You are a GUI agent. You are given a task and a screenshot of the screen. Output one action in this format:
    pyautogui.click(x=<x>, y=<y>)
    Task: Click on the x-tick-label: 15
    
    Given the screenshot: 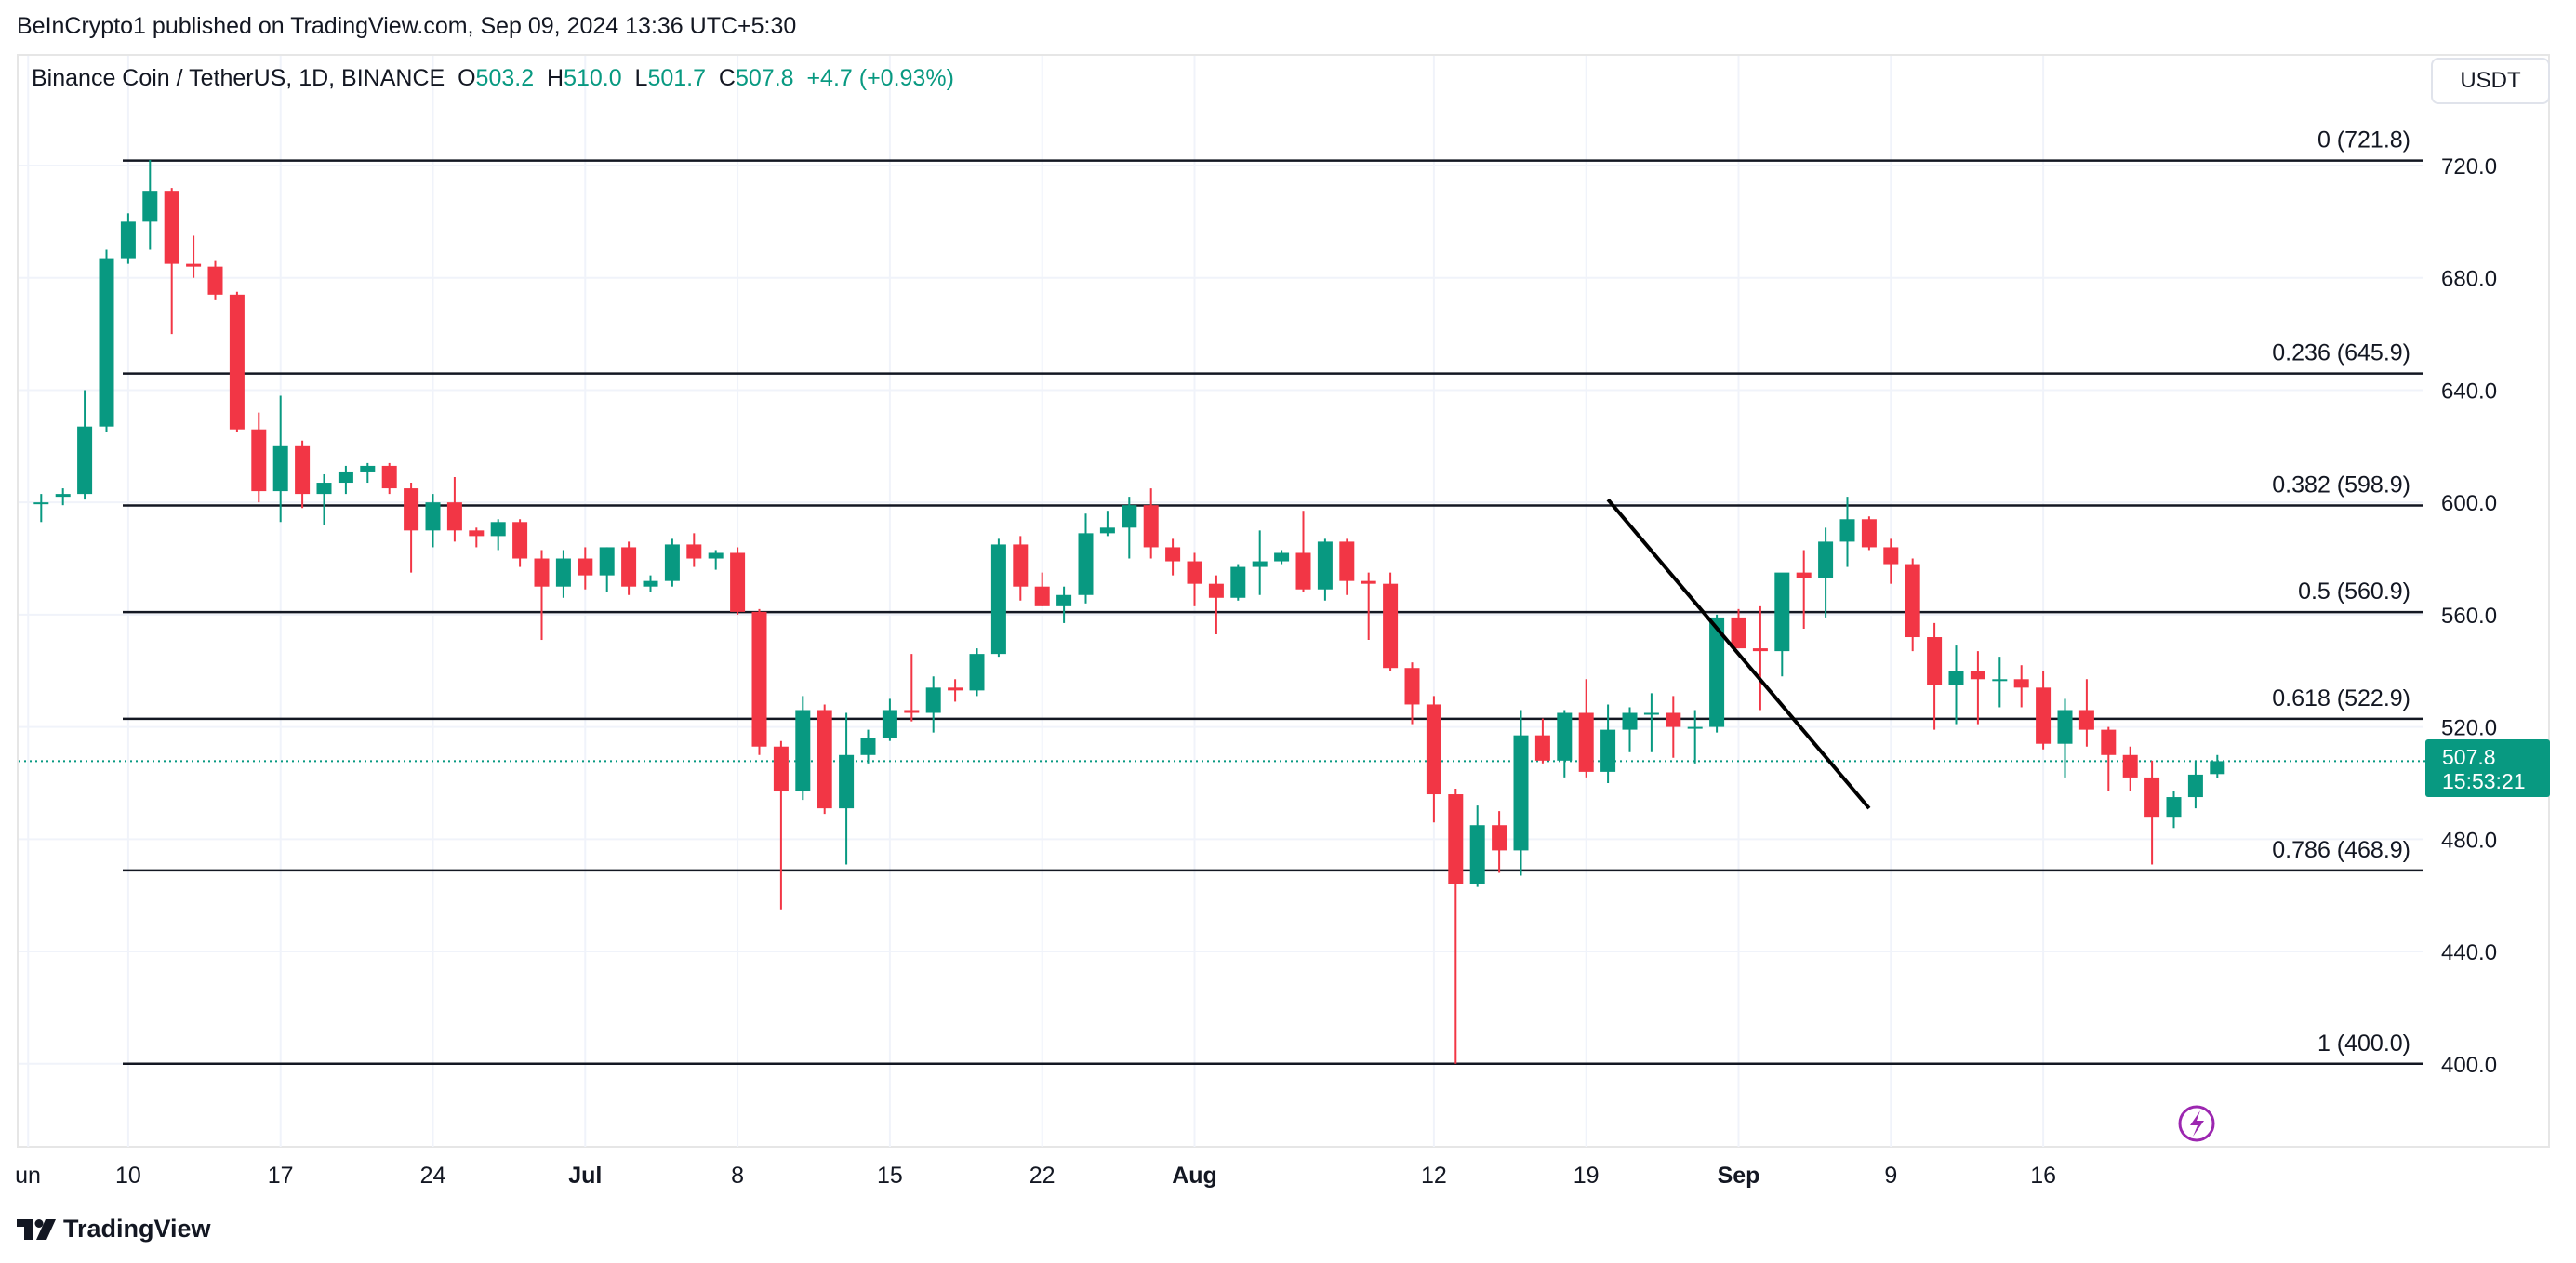 What is the action you would take?
    pyautogui.click(x=890, y=1176)
    